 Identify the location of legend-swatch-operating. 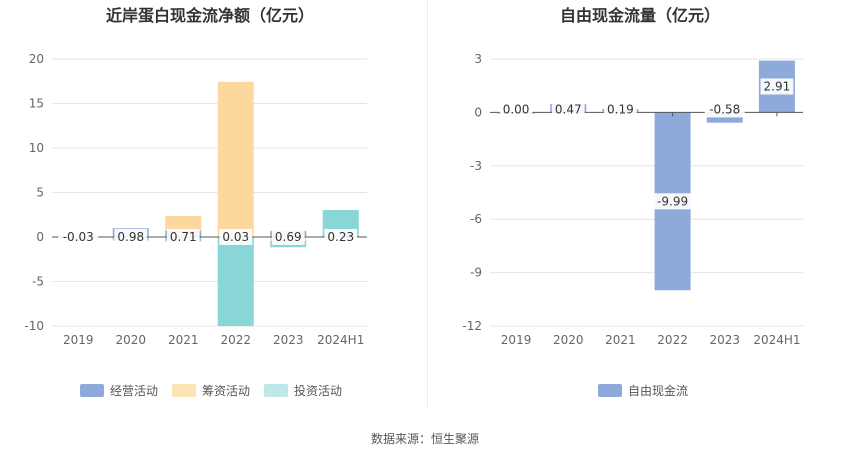
(92, 390).